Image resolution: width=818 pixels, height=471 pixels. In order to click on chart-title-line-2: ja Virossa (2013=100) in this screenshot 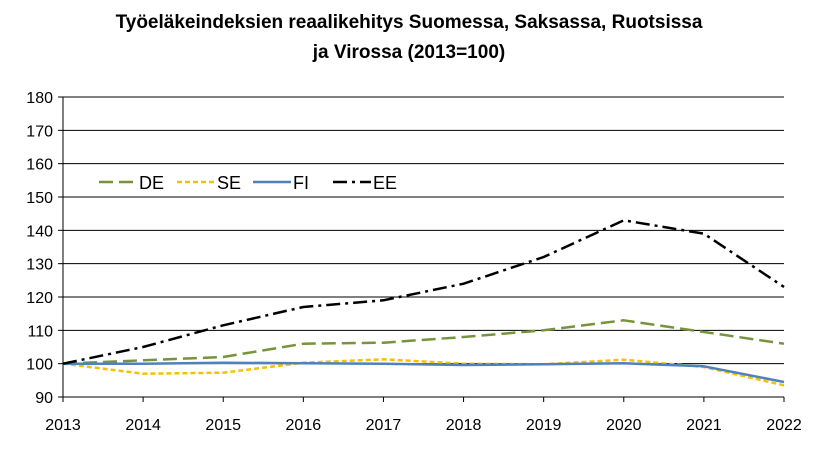, I will do `click(409, 52)`.